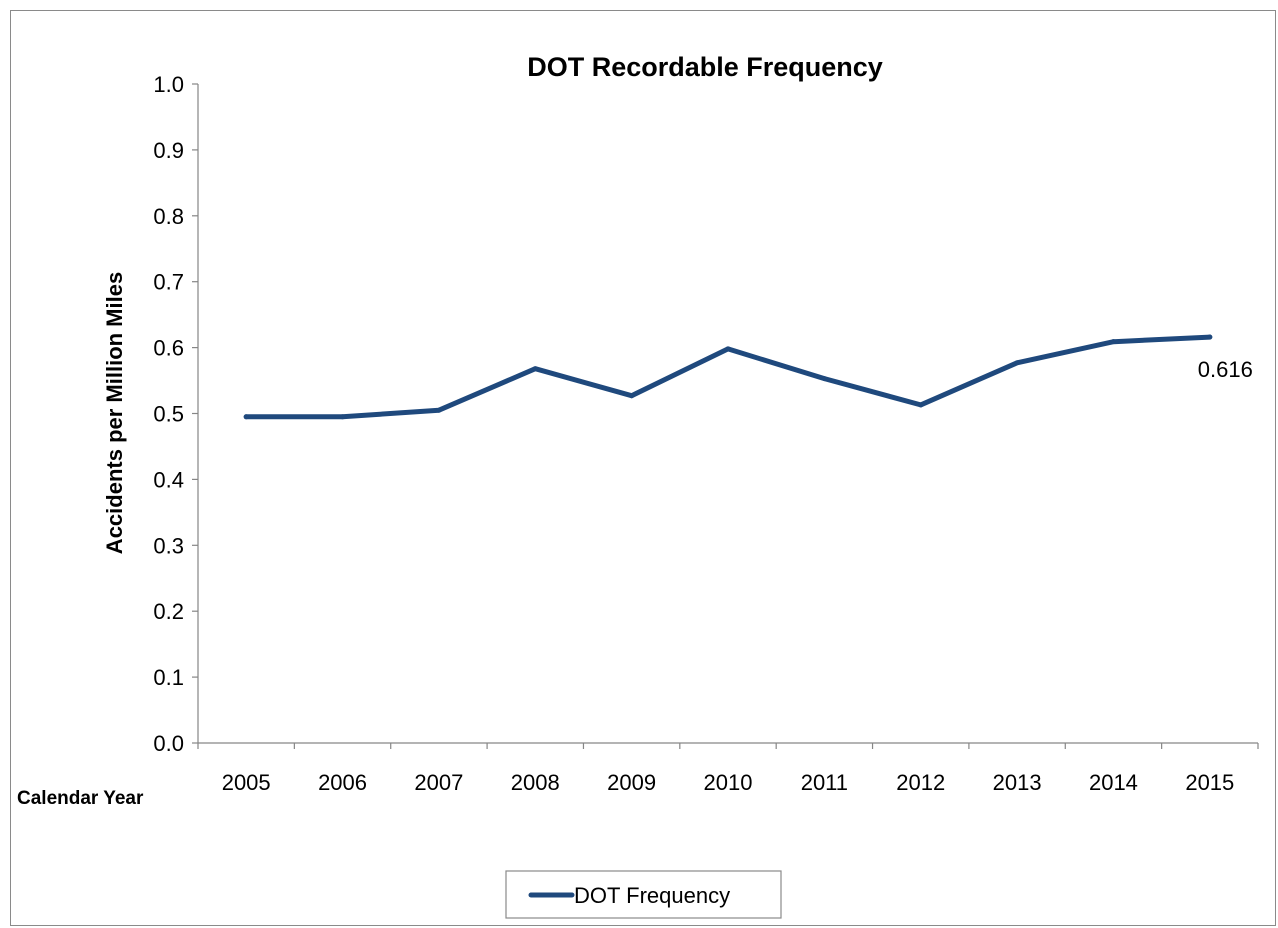  What do you see at coordinates (168, 677) in the screenshot?
I see `y-tick-label: 0.1` at bounding box center [168, 677].